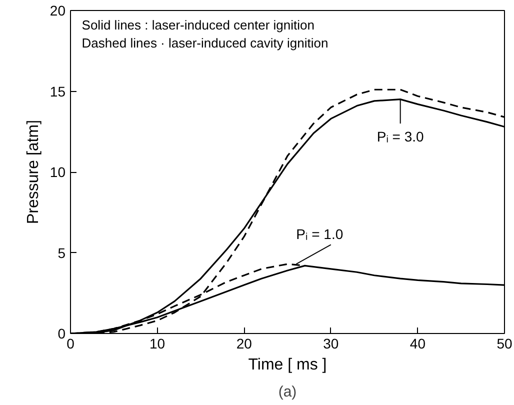 The image size is (514, 405). I want to click on x-tick-label: 50, so click(504, 344).